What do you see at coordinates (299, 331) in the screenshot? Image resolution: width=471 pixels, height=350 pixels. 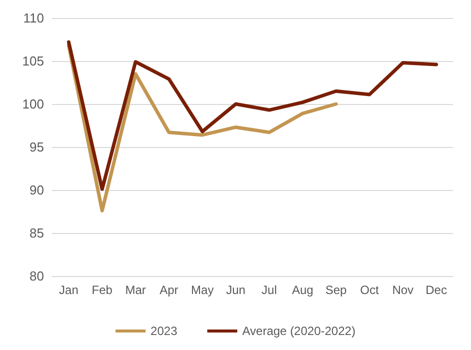 I see `legend-label: Average (2020-2022)` at bounding box center [299, 331].